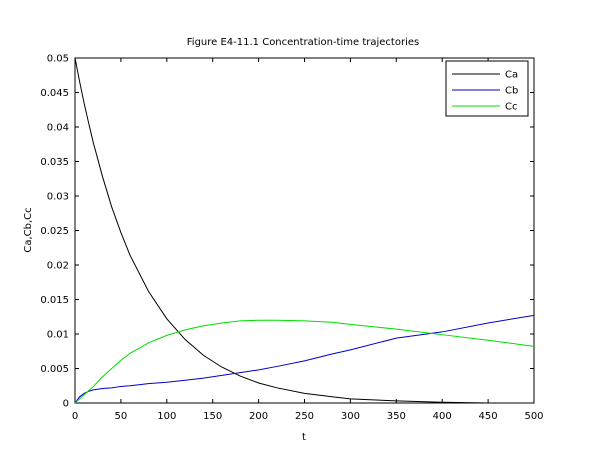 This screenshot has height=460, width=610. I want to click on legend-label-cb: Cb, so click(511, 91).